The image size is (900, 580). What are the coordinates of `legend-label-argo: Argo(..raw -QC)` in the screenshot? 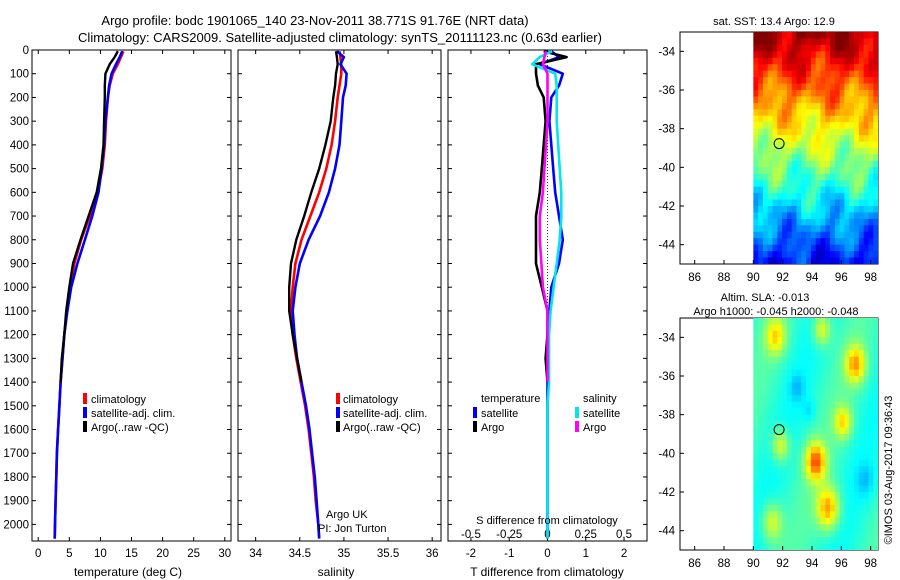 It's located at (130, 428).